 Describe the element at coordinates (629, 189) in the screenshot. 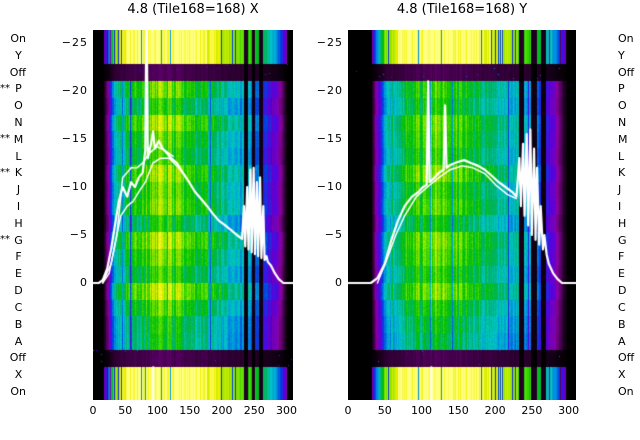

I see `gutter-row: J` at that location.